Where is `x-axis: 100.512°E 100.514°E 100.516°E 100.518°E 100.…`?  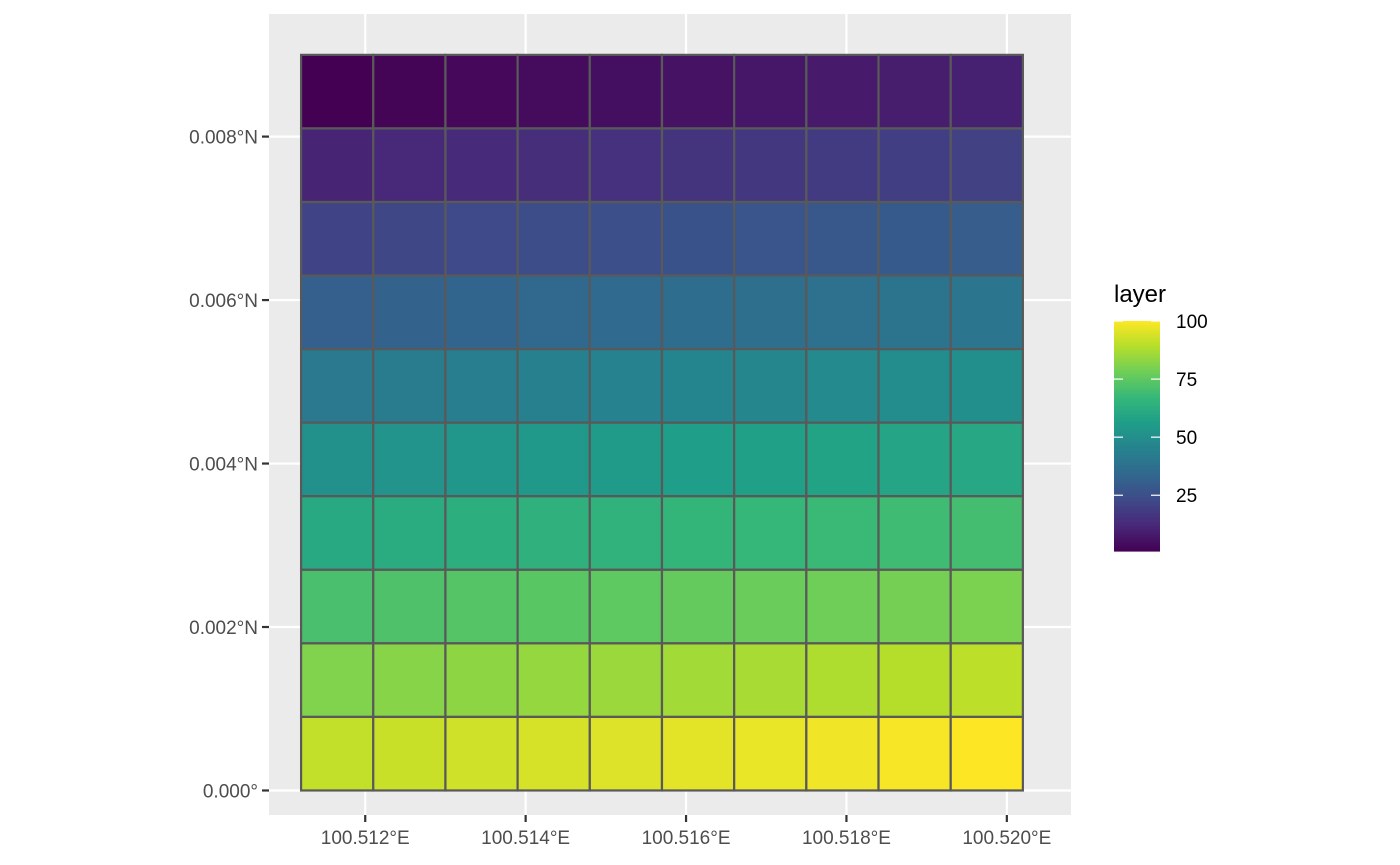 x-axis: 100.512°E 100.514°E 100.516°E 100.518°E 100.… is located at coordinates (686, 832).